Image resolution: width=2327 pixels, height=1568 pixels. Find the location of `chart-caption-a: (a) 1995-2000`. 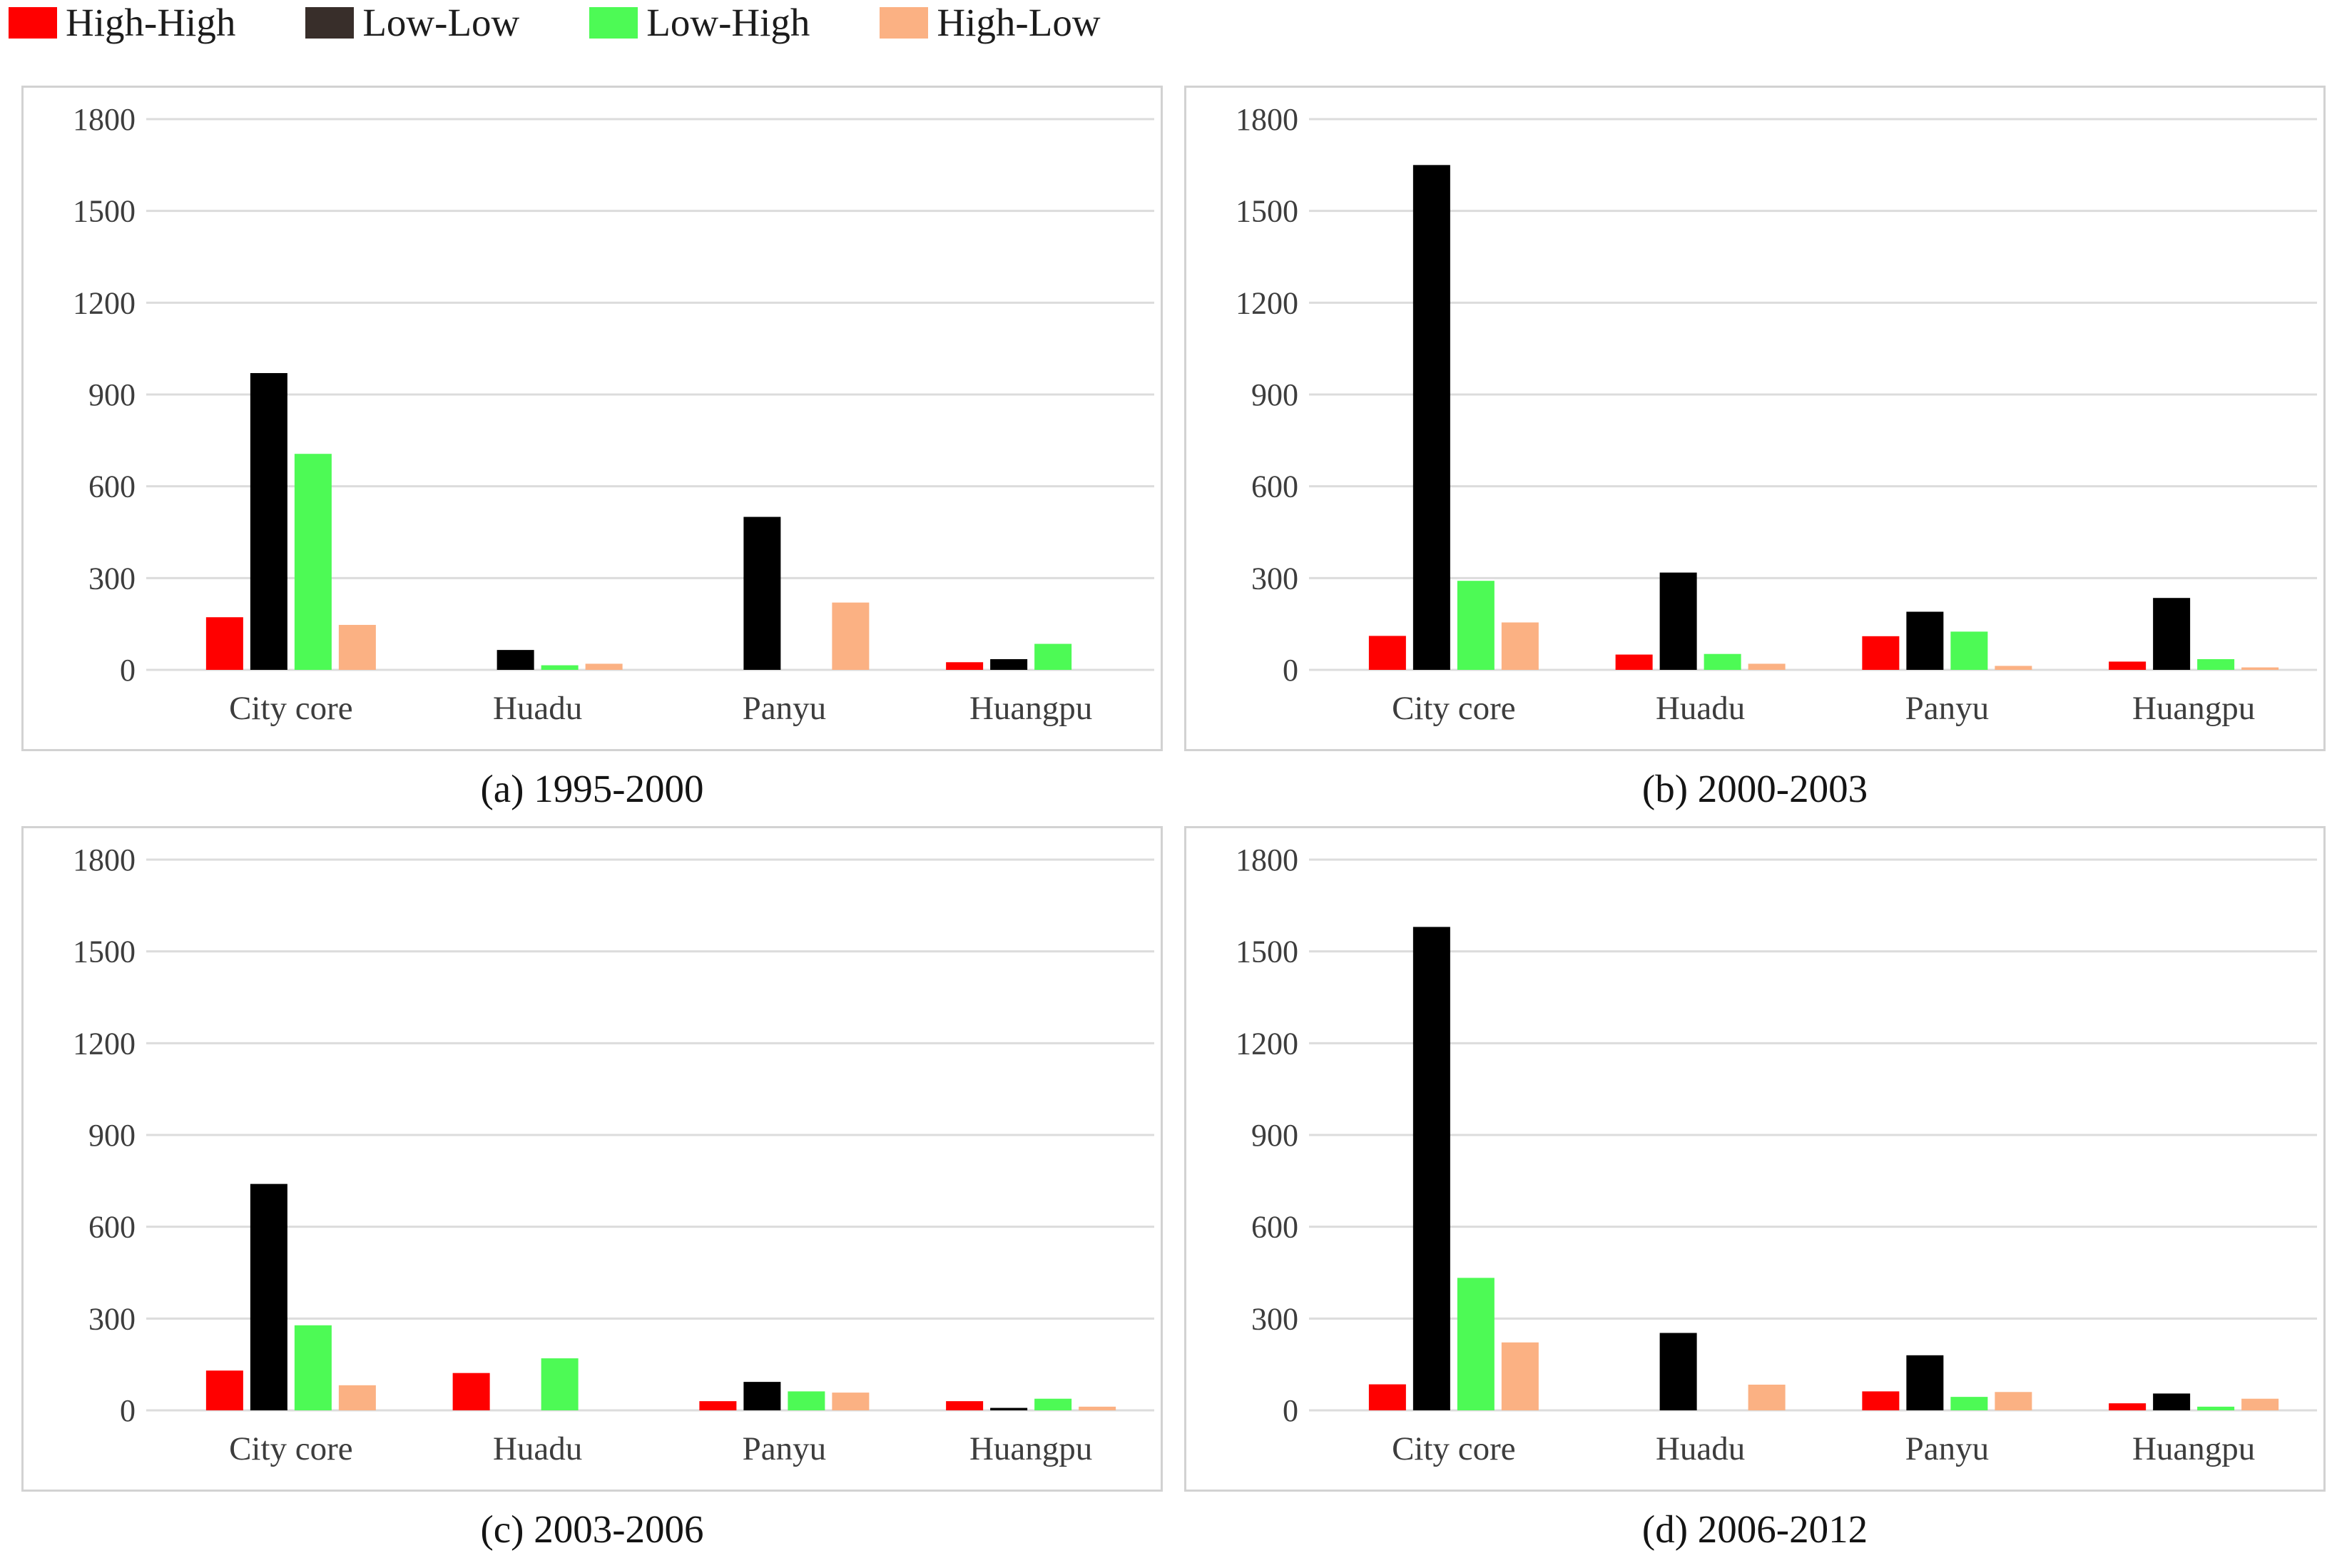

chart-caption-a: (a) 1995-2000 is located at coordinates (592, 788).